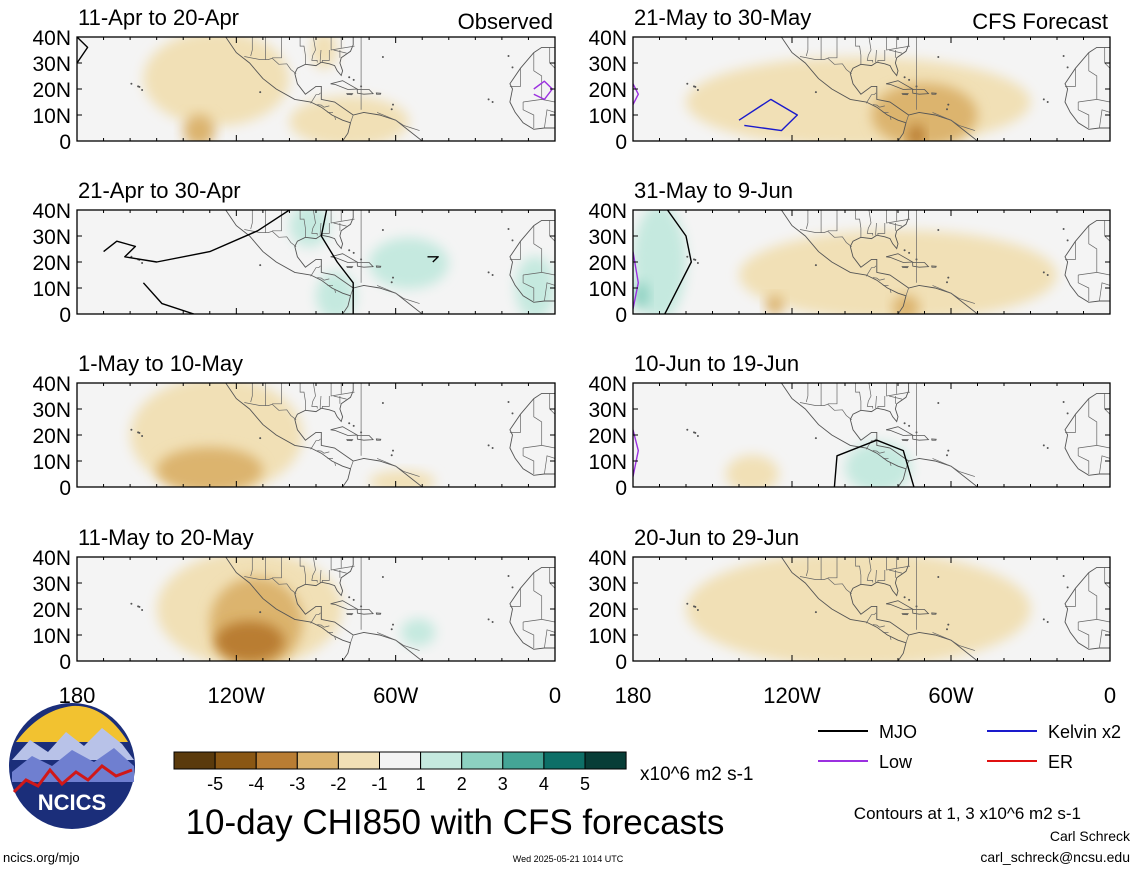 Image resolution: width=1135 pixels, height=871 pixels. What do you see at coordinates (716, 537) in the screenshot?
I see `panel-period: 20-Jun to 29-Jun` at bounding box center [716, 537].